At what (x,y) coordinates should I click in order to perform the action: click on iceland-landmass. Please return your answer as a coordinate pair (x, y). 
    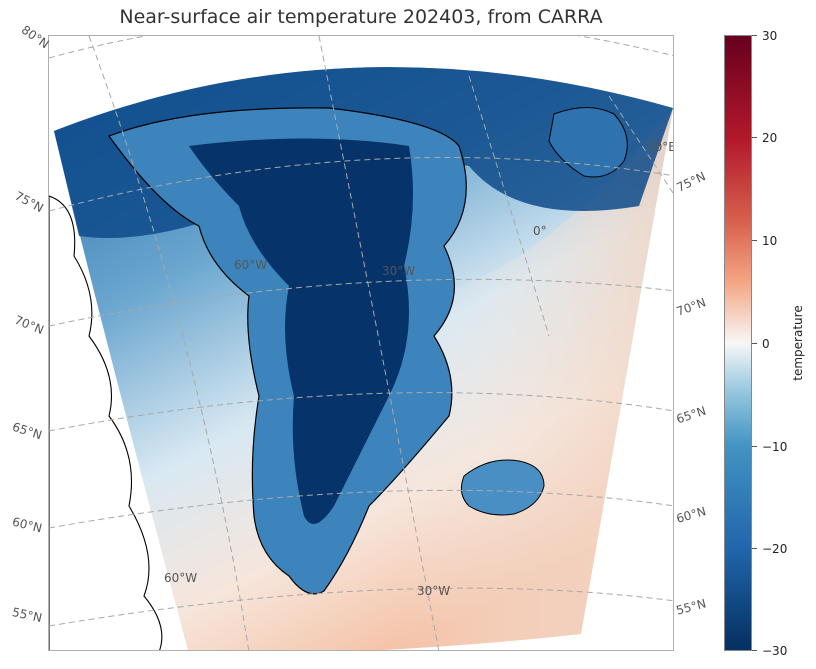
    Looking at the image, I should click on (502, 487).